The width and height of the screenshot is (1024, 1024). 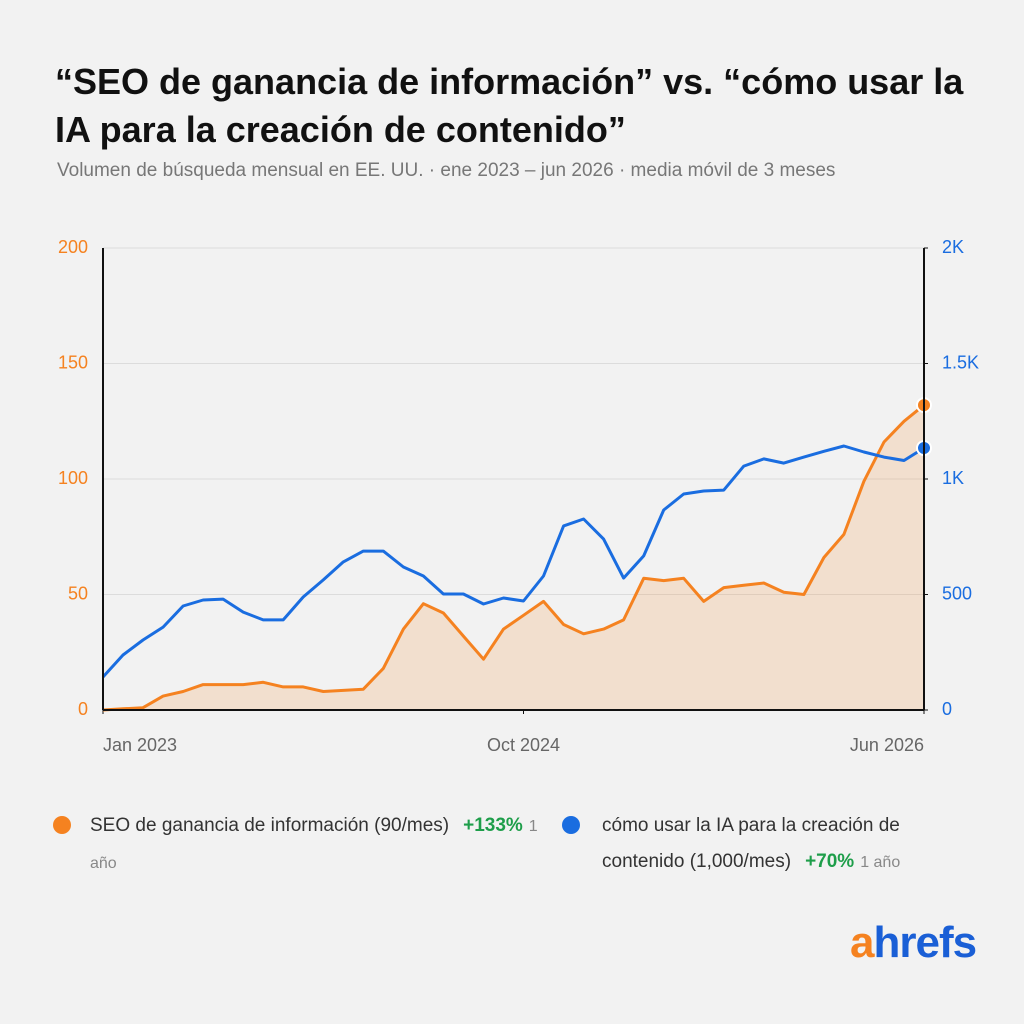 I want to click on legend-change: +70%, so click(x=830, y=861).